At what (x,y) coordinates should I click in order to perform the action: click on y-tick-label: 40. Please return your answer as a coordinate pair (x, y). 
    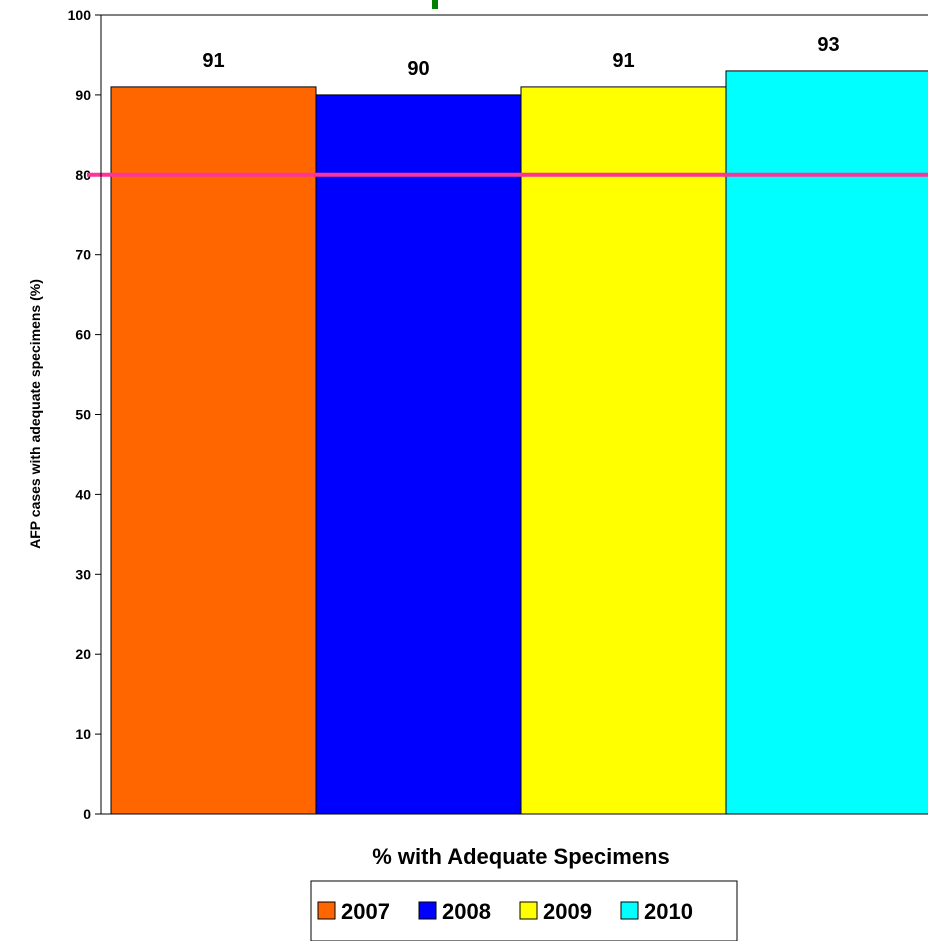
    Looking at the image, I should click on (83, 494).